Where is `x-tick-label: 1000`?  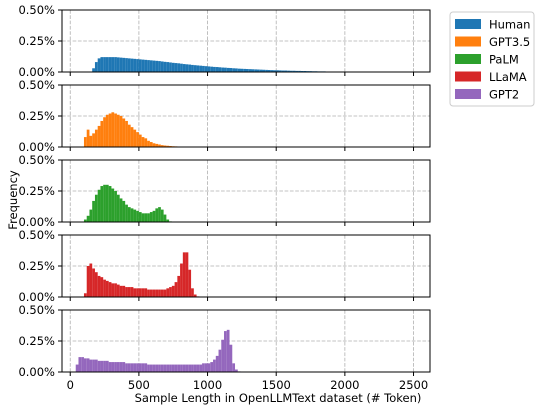
x-tick-label: 1000 is located at coordinates (207, 385).